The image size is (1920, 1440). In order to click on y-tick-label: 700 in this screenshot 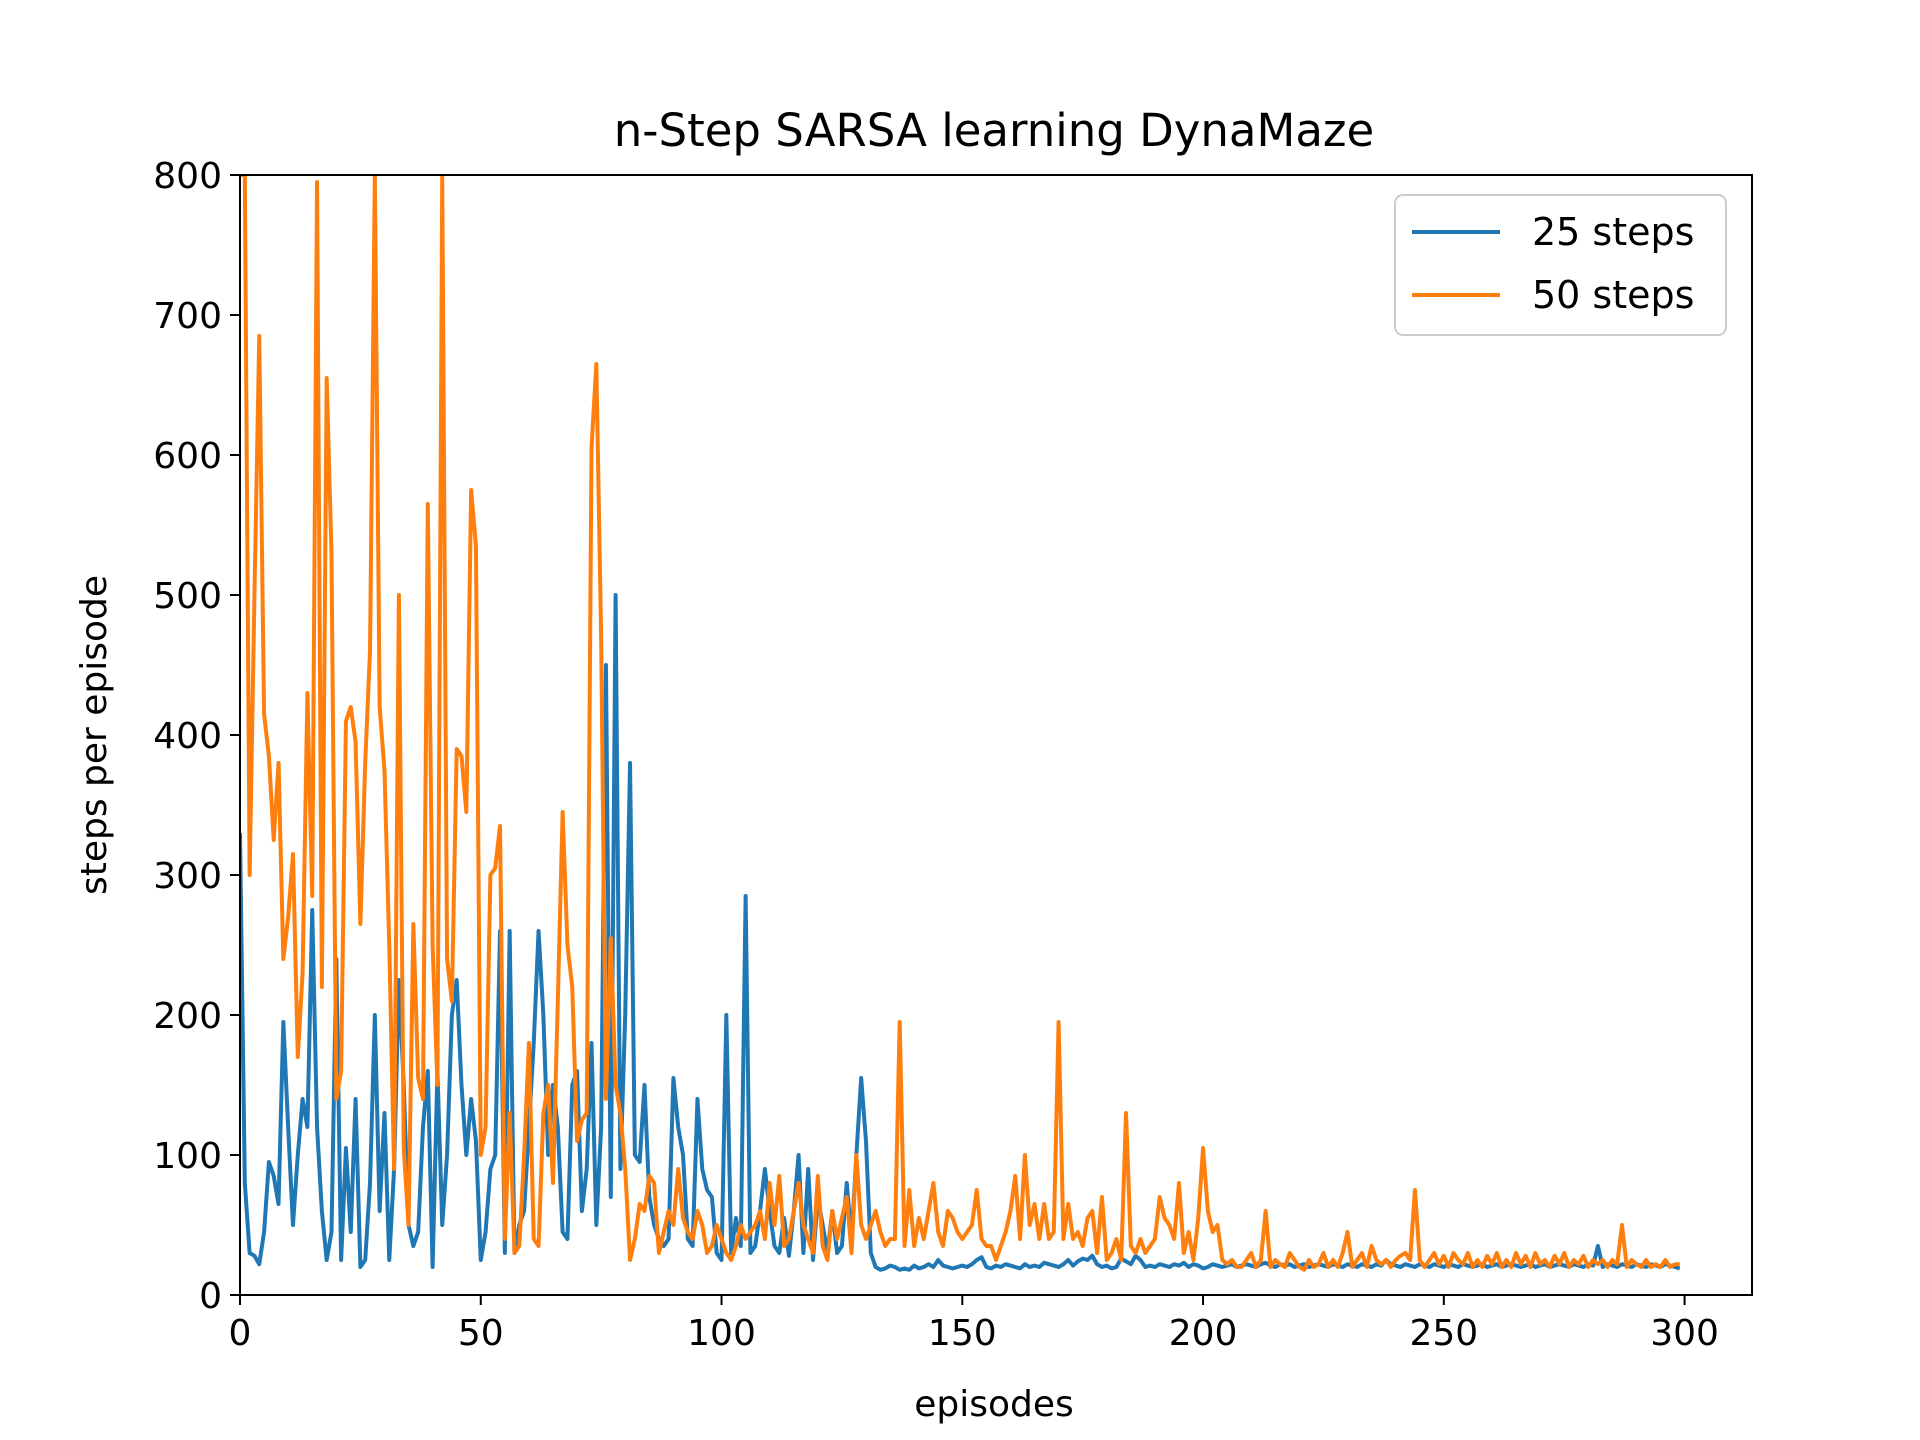, I will do `click(187, 316)`.